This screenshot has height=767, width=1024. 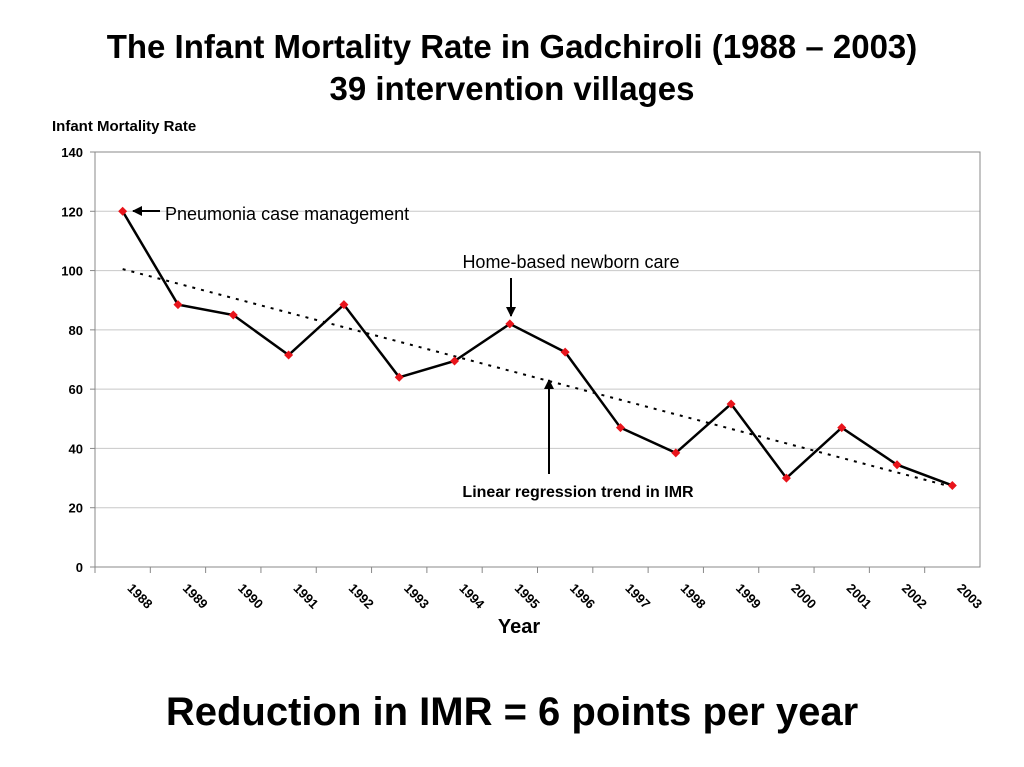 What do you see at coordinates (620, 428) in the screenshot?
I see `data-point-1997` at bounding box center [620, 428].